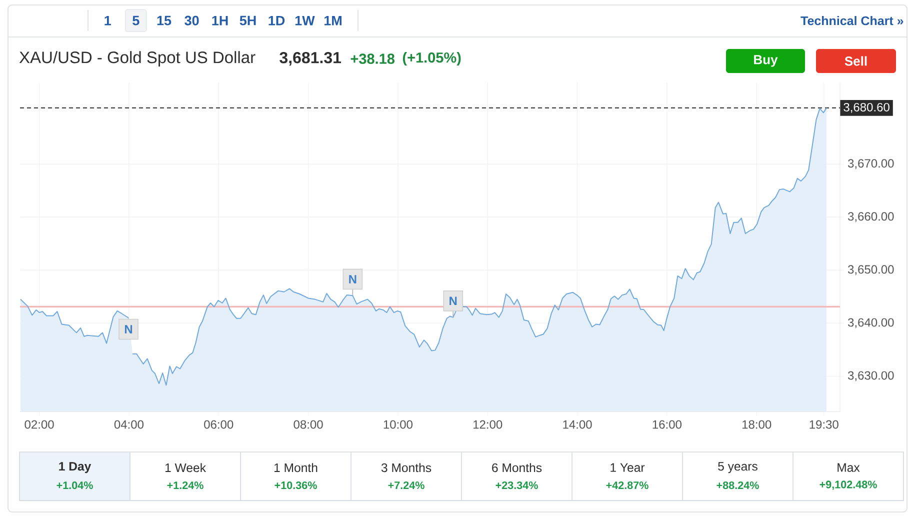 The height and width of the screenshot is (519, 915). What do you see at coordinates (627, 467) in the screenshot?
I see `text: 1 Year` at bounding box center [627, 467].